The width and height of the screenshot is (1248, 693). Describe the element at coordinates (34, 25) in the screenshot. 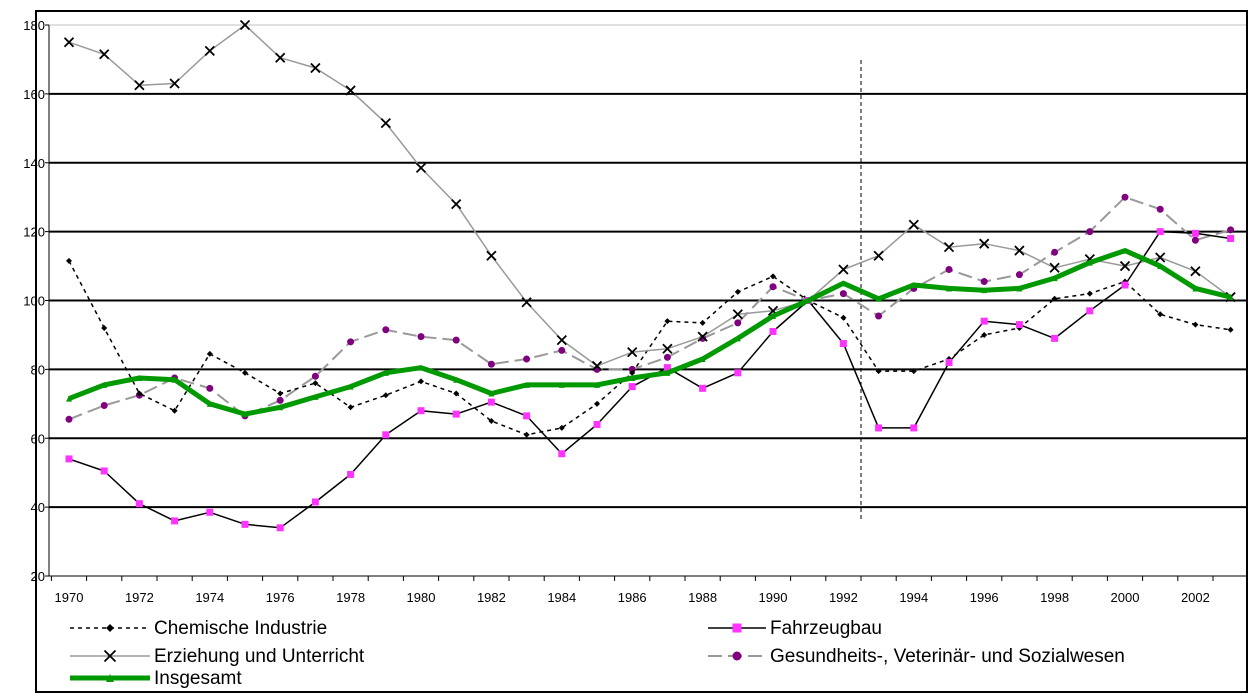

I see `y-tick-label: 180` at that location.